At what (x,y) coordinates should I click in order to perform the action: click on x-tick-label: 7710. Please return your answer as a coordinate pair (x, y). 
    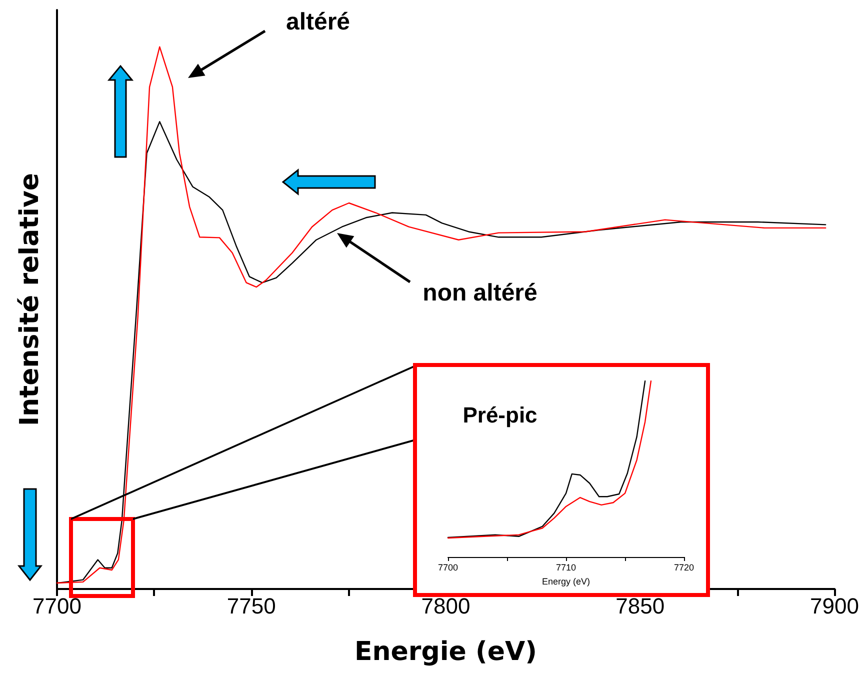
    Looking at the image, I should click on (566, 567).